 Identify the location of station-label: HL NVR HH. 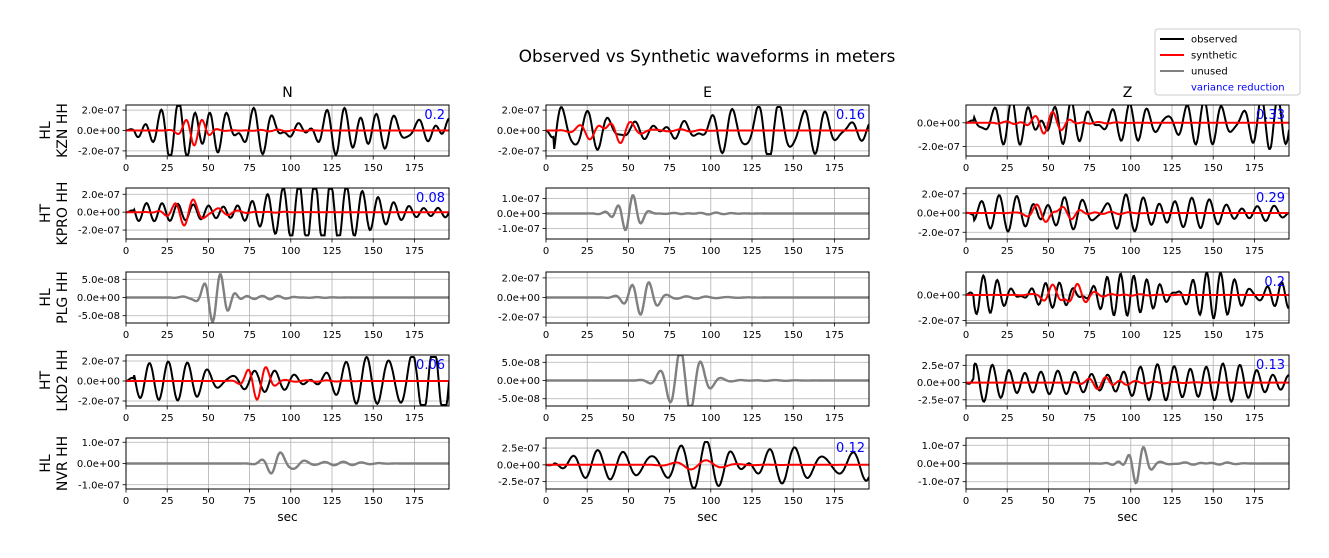
(54, 463).